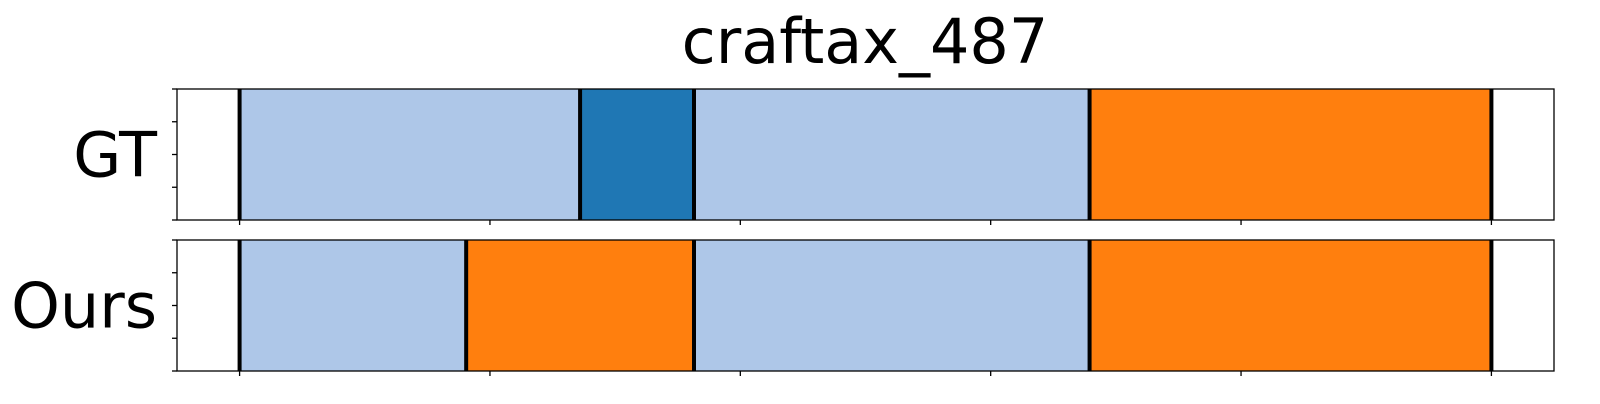 Image resolution: width=1600 pixels, height=404 pixels. What do you see at coordinates (865, 41) in the screenshot?
I see `chart-title: craftax_487` at bounding box center [865, 41].